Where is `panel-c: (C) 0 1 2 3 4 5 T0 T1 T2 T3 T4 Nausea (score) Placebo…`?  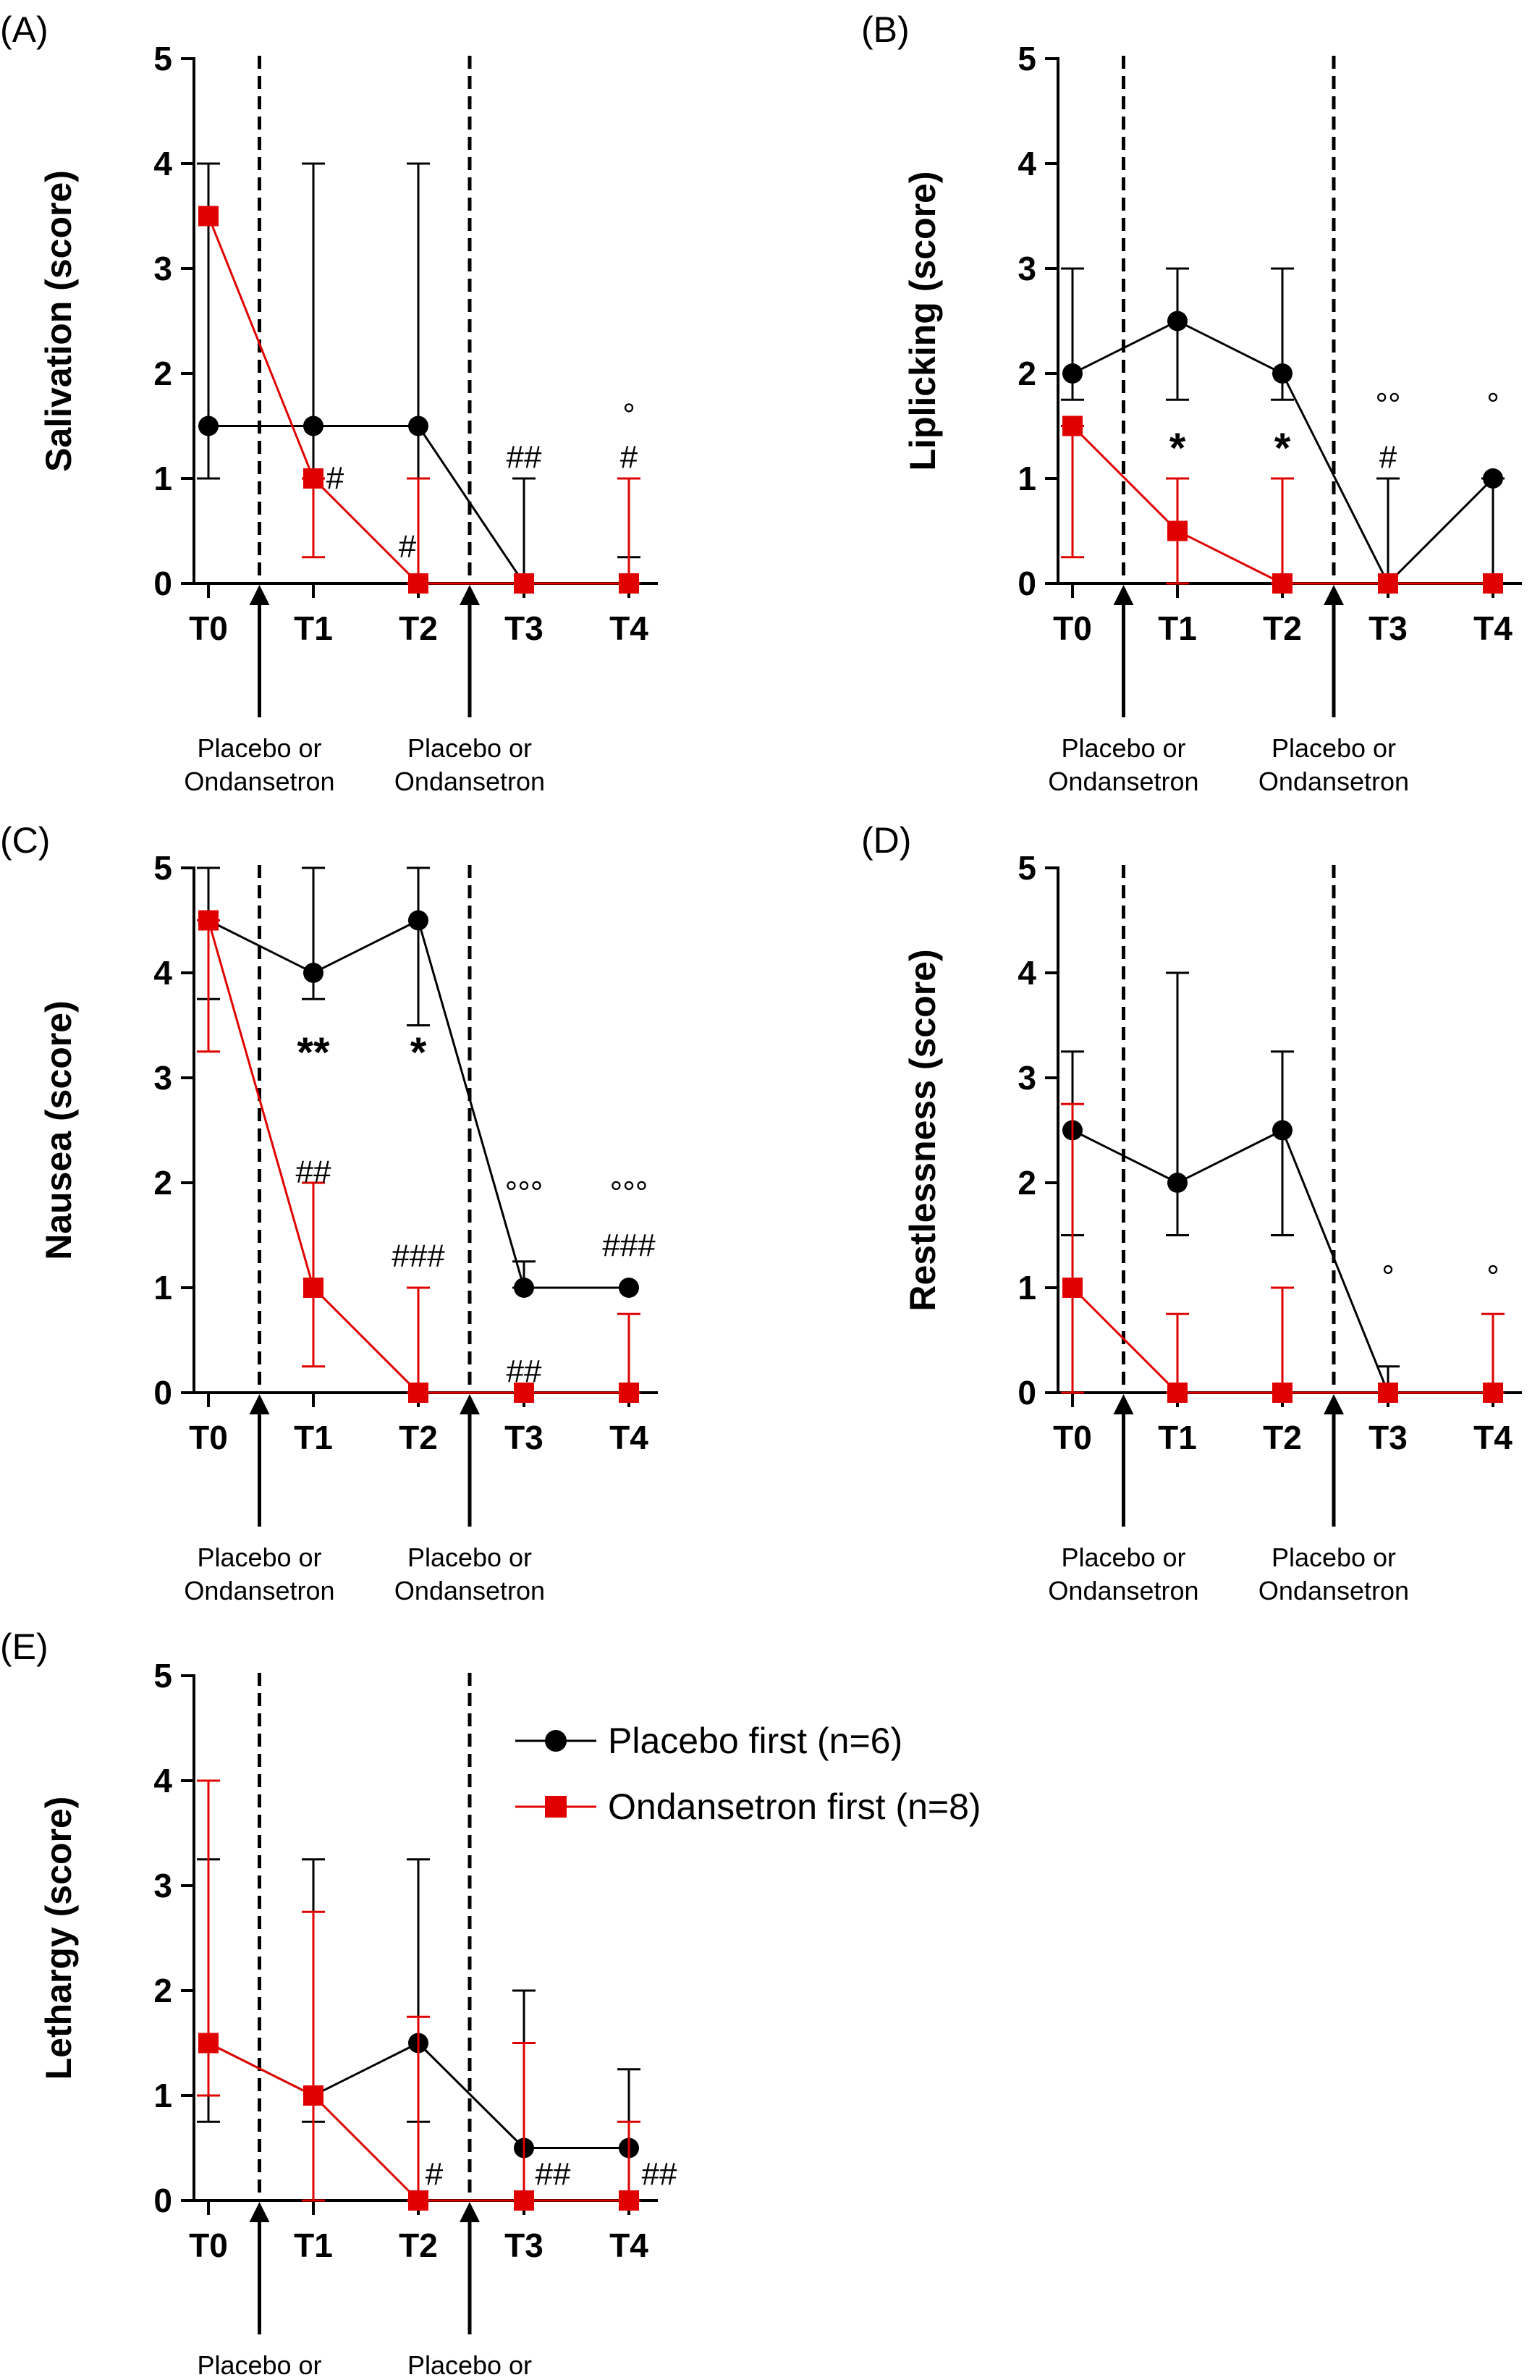 panel-c: (C) 0 1 2 3 4 5 T0 T1 T2 T3 T4 Nausea (score) Placebo… is located at coordinates (329, 1212).